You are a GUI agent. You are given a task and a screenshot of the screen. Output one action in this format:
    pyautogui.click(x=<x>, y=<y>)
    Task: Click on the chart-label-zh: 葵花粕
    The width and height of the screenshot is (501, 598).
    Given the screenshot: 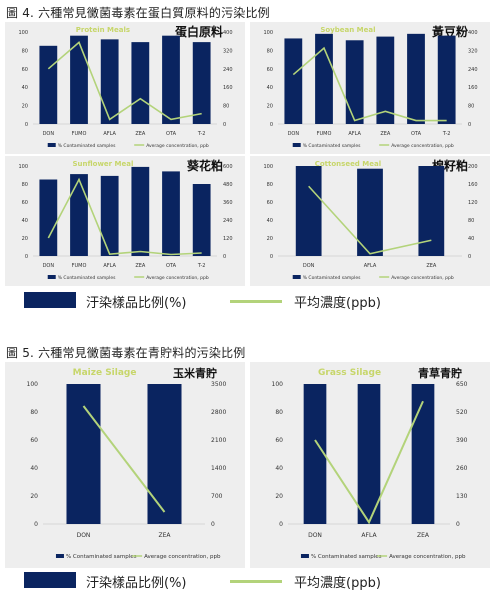 What is the action you would take?
    pyautogui.click(x=204, y=165)
    